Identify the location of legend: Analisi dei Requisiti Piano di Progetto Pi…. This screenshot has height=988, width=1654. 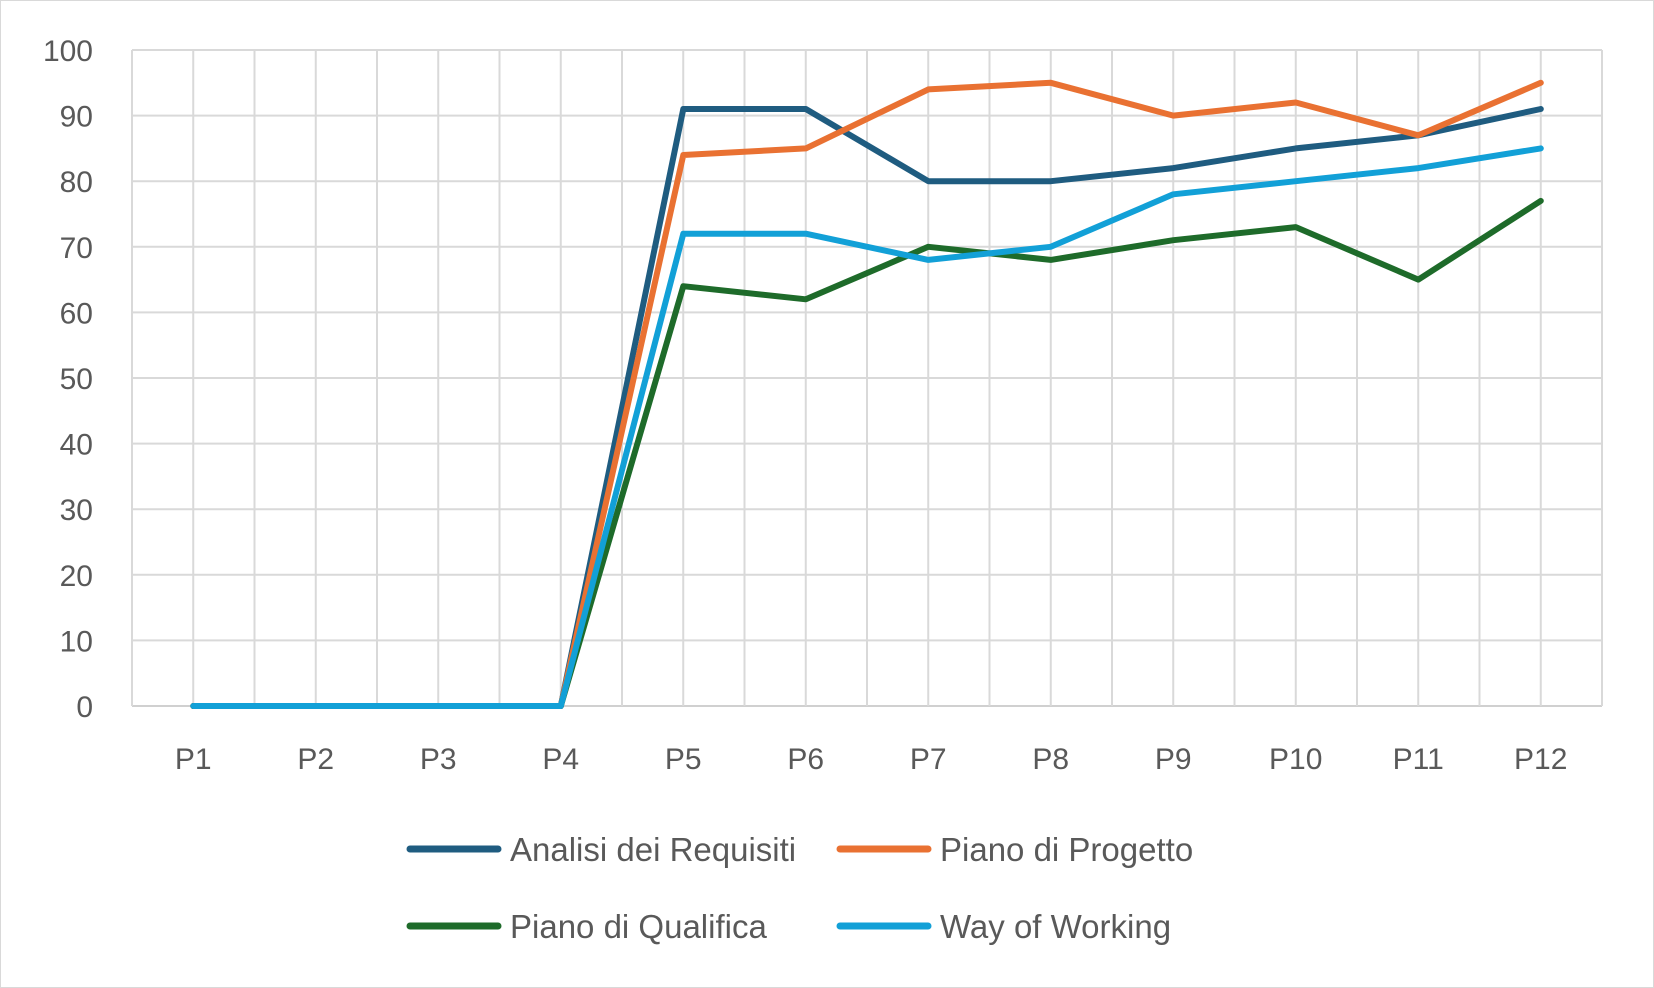
(799, 888).